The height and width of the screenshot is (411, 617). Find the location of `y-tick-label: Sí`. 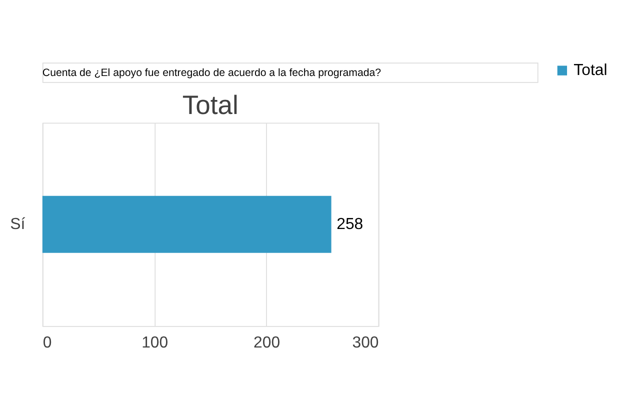

y-tick-label: Sí is located at coordinates (18, 224).